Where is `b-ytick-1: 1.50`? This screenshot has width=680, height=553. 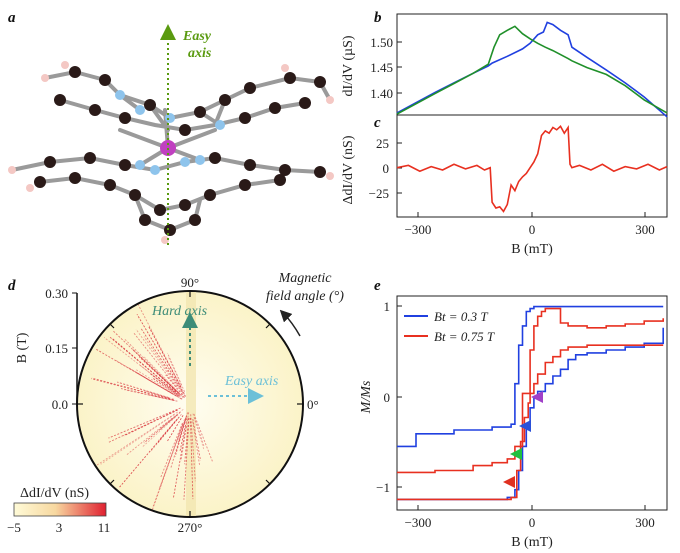
b-ytick-1: 1.50 is located at coordinates (381, 42).